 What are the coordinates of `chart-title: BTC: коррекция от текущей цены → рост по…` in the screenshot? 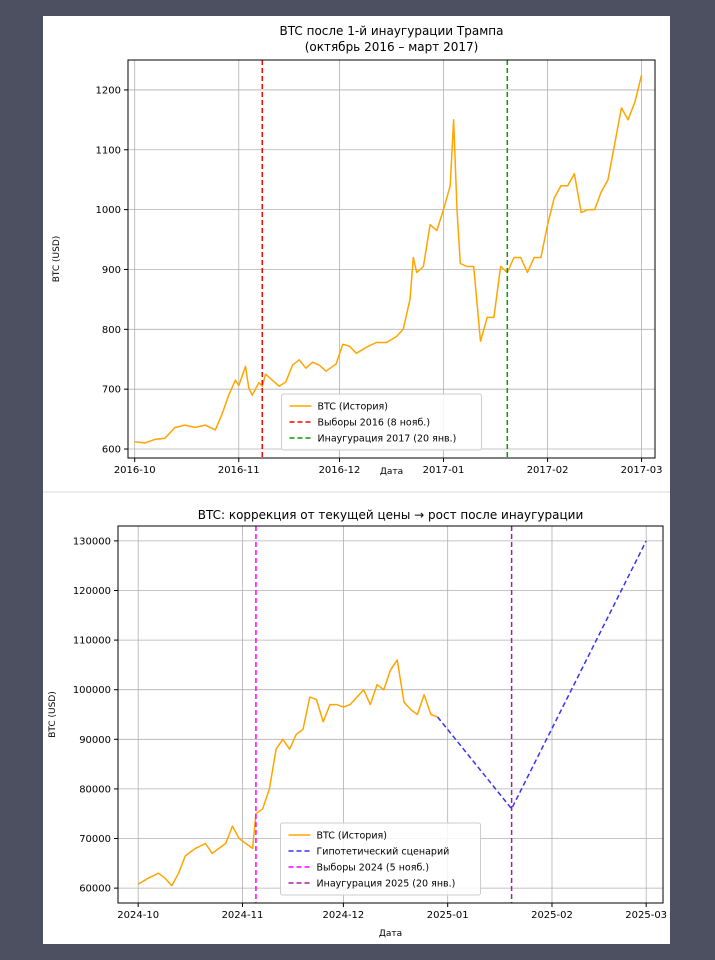 It's located at (391, 515).